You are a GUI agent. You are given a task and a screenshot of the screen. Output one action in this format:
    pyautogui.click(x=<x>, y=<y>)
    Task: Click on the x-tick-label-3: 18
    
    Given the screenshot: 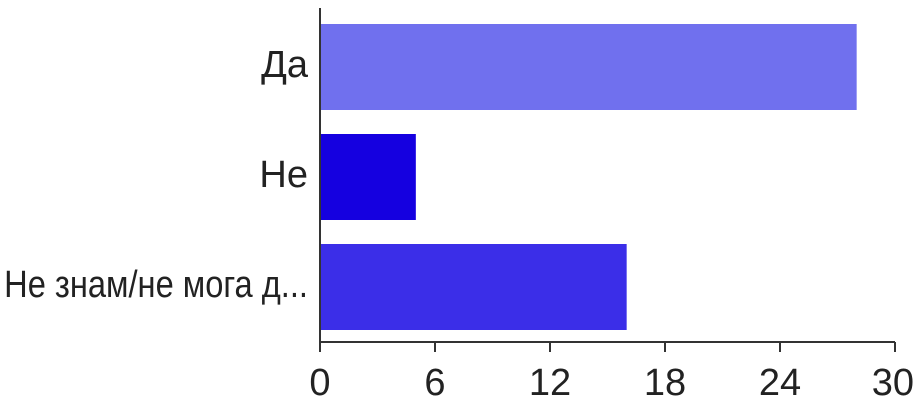 What is the action you would take?
    pyautogui.click(x=665, y=380)
    